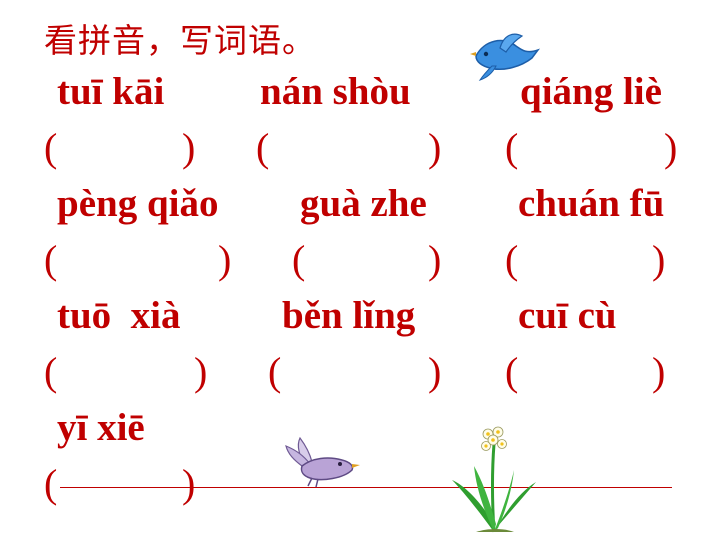  What do you see at coordinates (322, 462) in the screenshot?
I see `purple-bird-icon` at bounding box center [322, 462].